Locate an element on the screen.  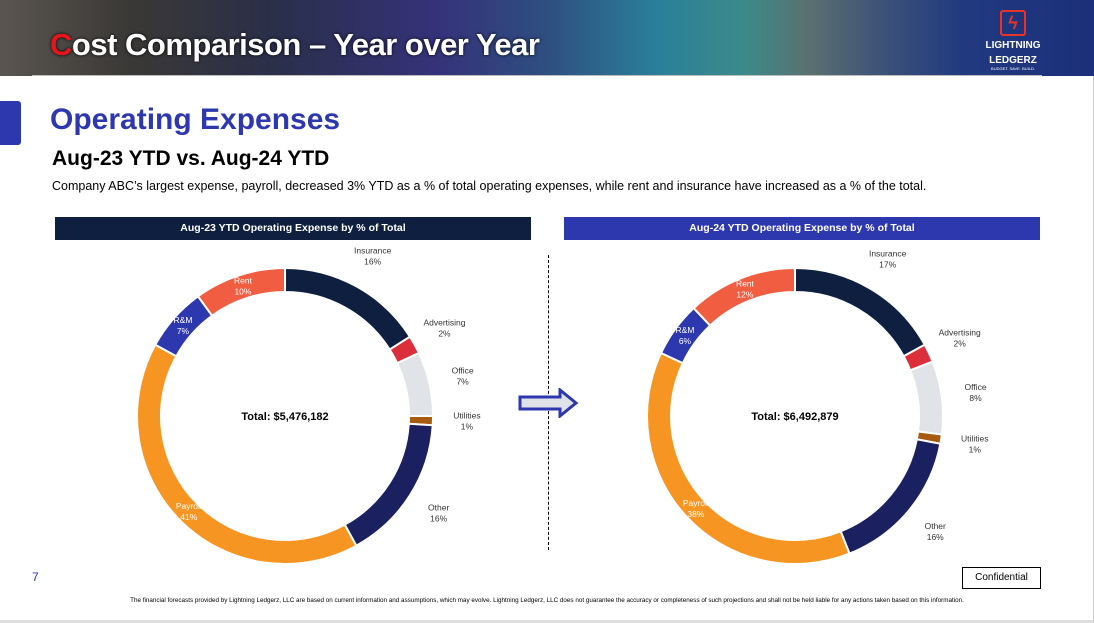
data-label: Rent 10% is located at coordinates (243, 286).